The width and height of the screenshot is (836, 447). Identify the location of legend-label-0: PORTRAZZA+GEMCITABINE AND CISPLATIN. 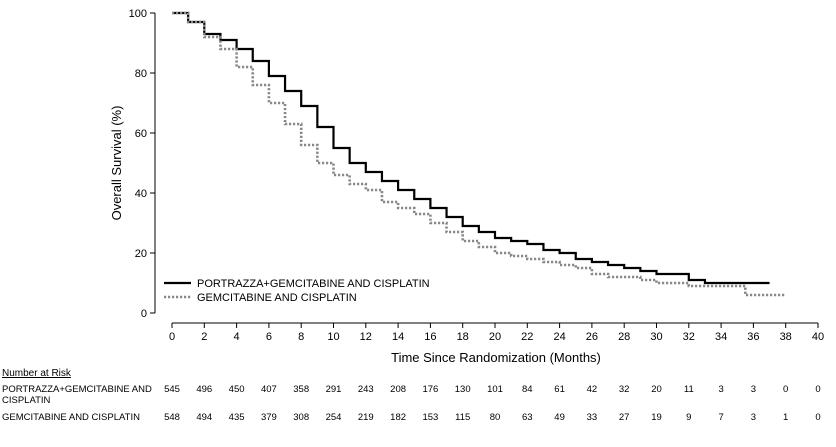
(313, 284).